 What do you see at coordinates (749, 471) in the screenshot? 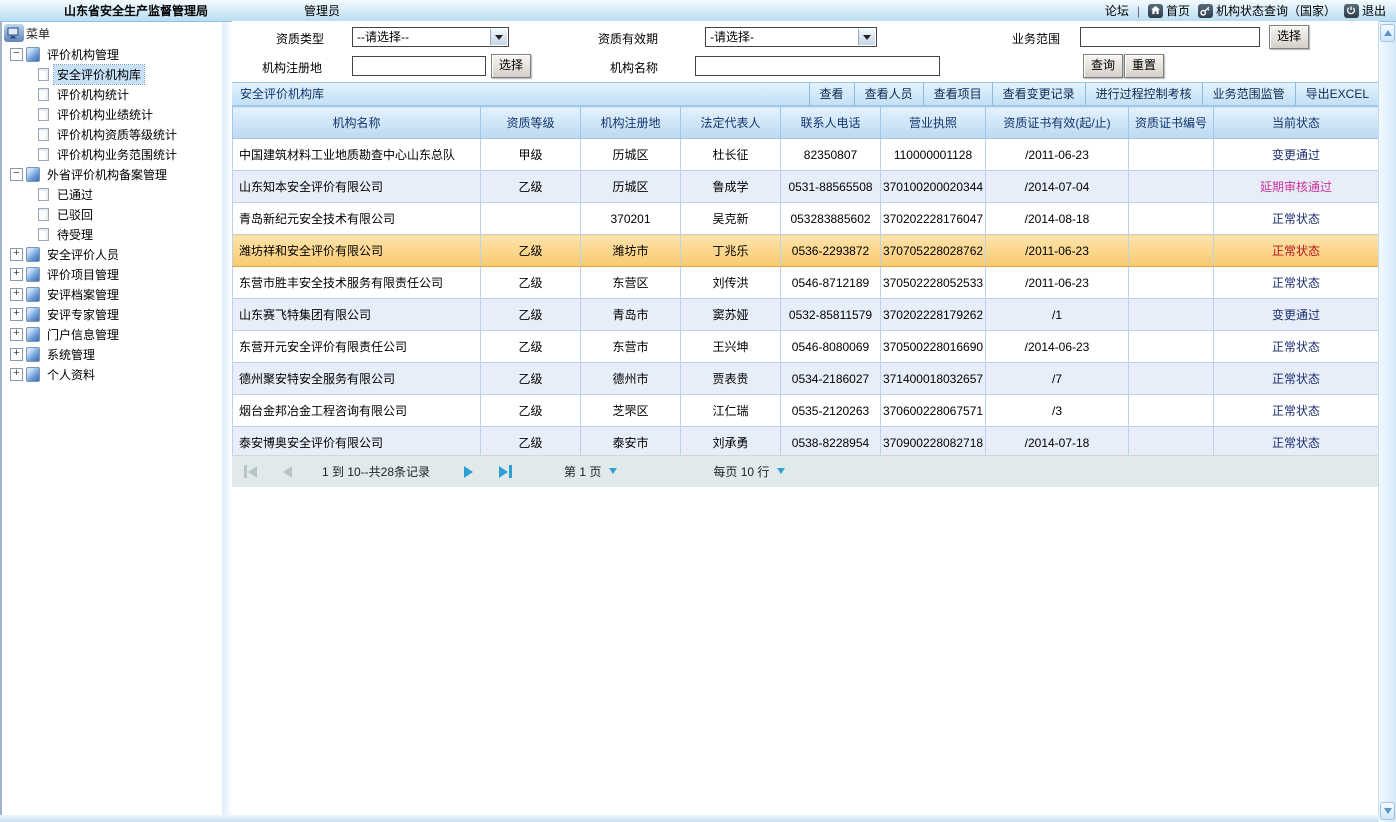
I see `rows-per-page-select: 每页 10 行` at bounding box center [749, 471].